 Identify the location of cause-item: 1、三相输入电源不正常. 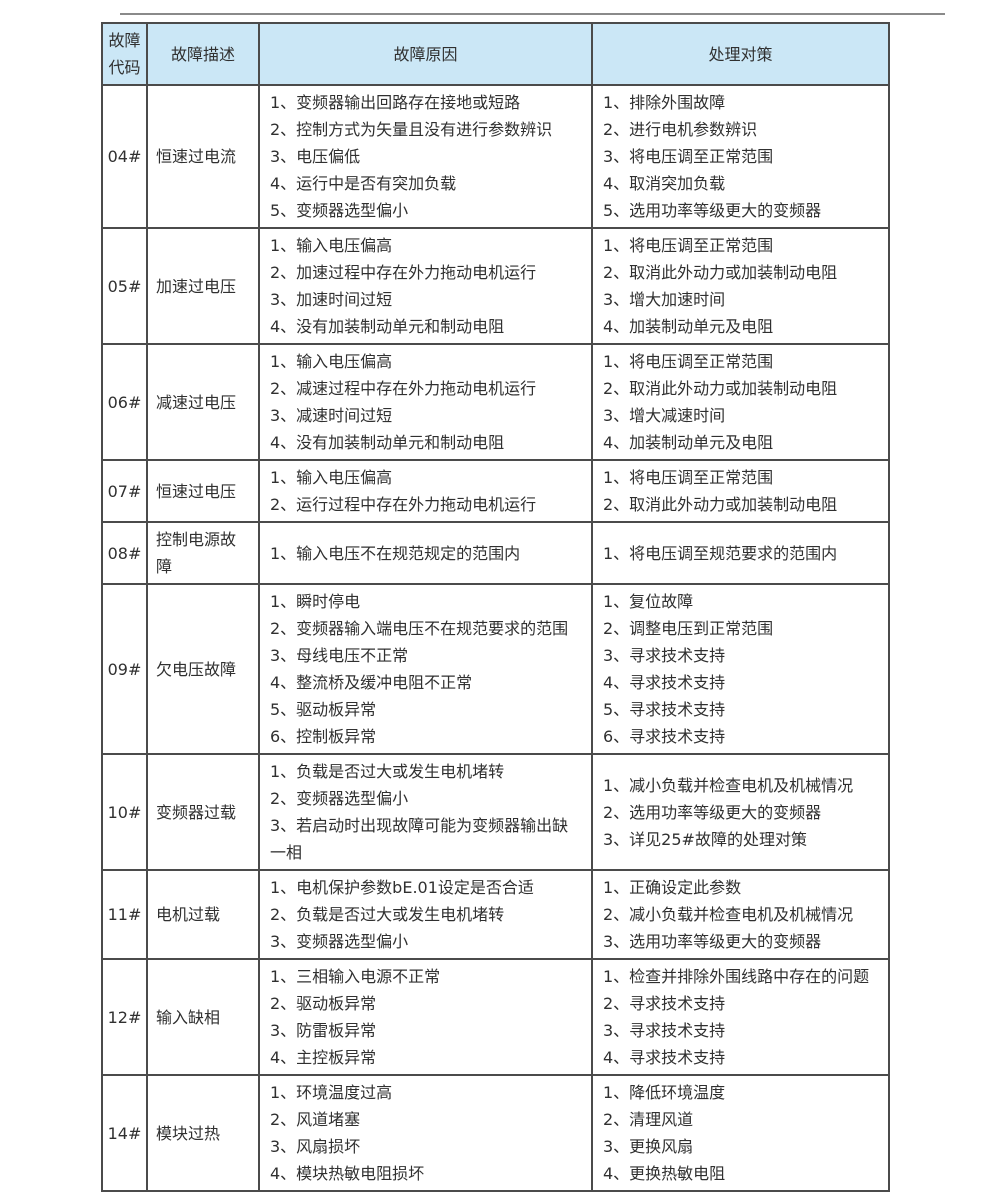
(355, 976).